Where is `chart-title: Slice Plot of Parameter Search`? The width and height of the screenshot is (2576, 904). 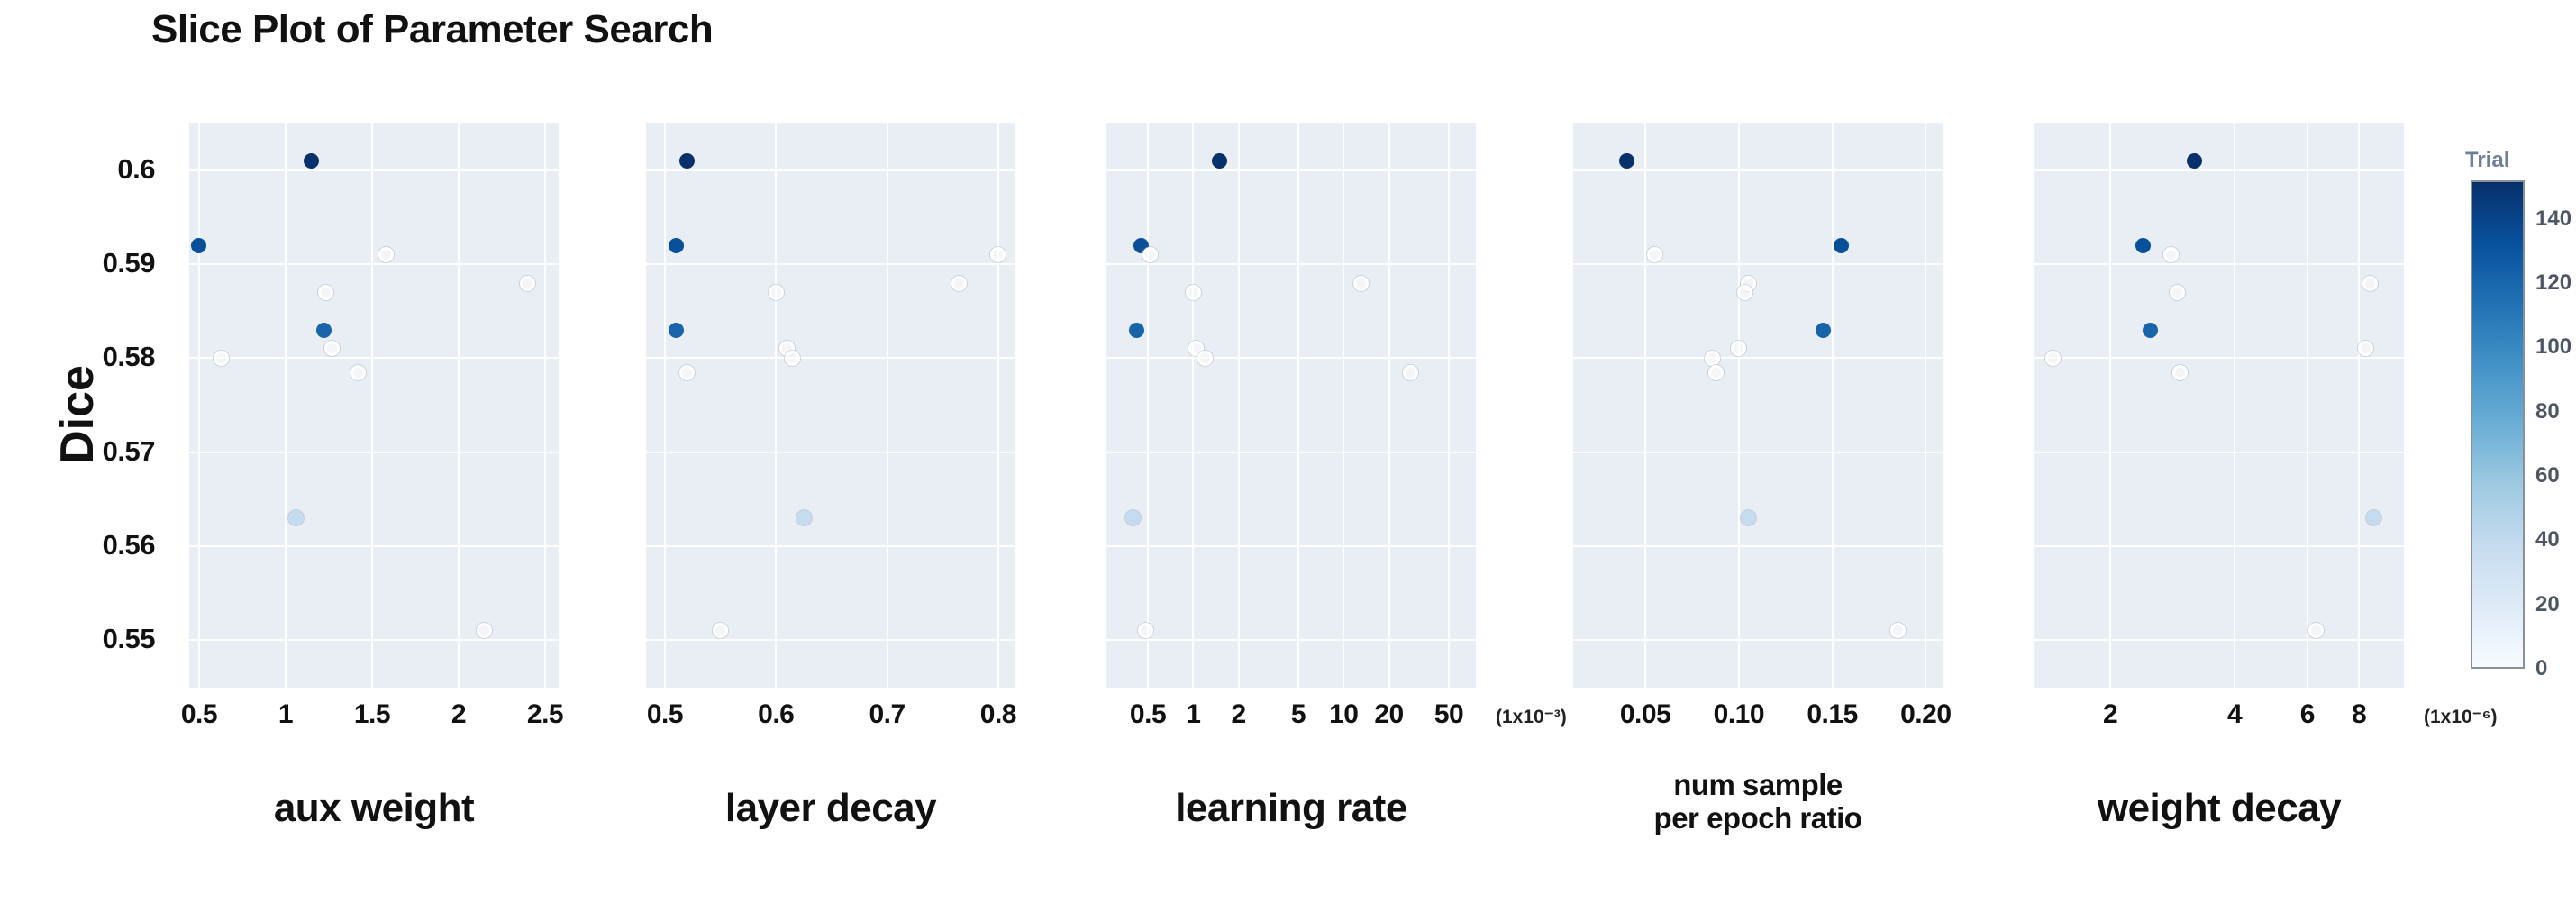 chart-title: Slice Plot of Parameter Search is located at coordinates (432, 29).